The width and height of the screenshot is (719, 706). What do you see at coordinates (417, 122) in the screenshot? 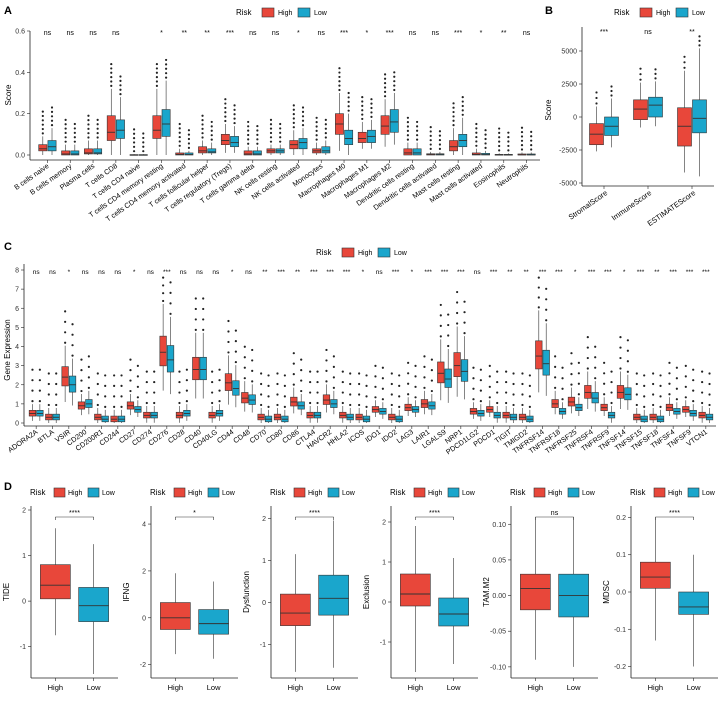
I see `a-low-16-outlier` at bounding box center [417, 122].